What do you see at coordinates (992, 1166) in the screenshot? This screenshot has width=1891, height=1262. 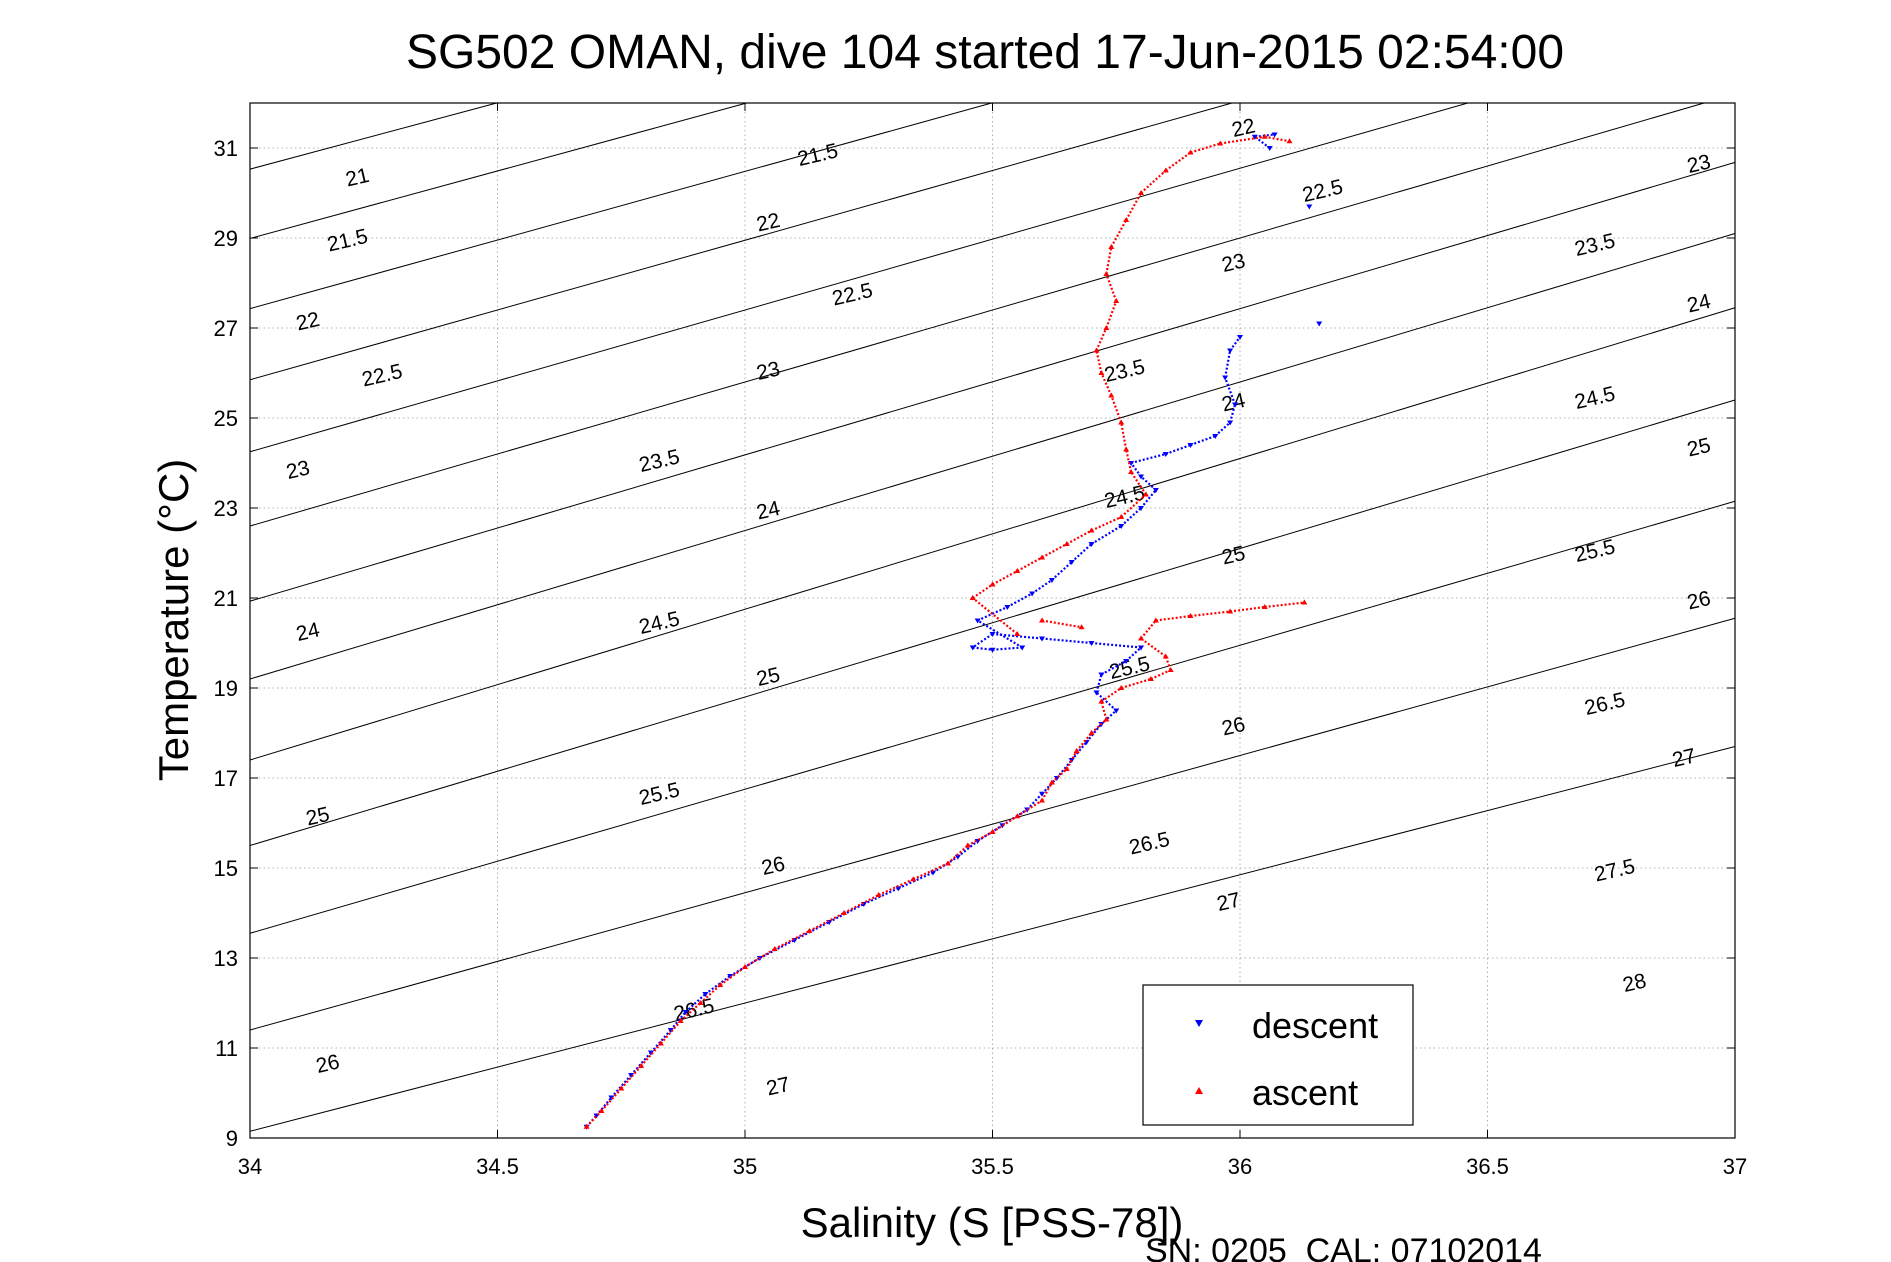 I see `x-tick-label: 35.5` at bounding box center [992, 1166].